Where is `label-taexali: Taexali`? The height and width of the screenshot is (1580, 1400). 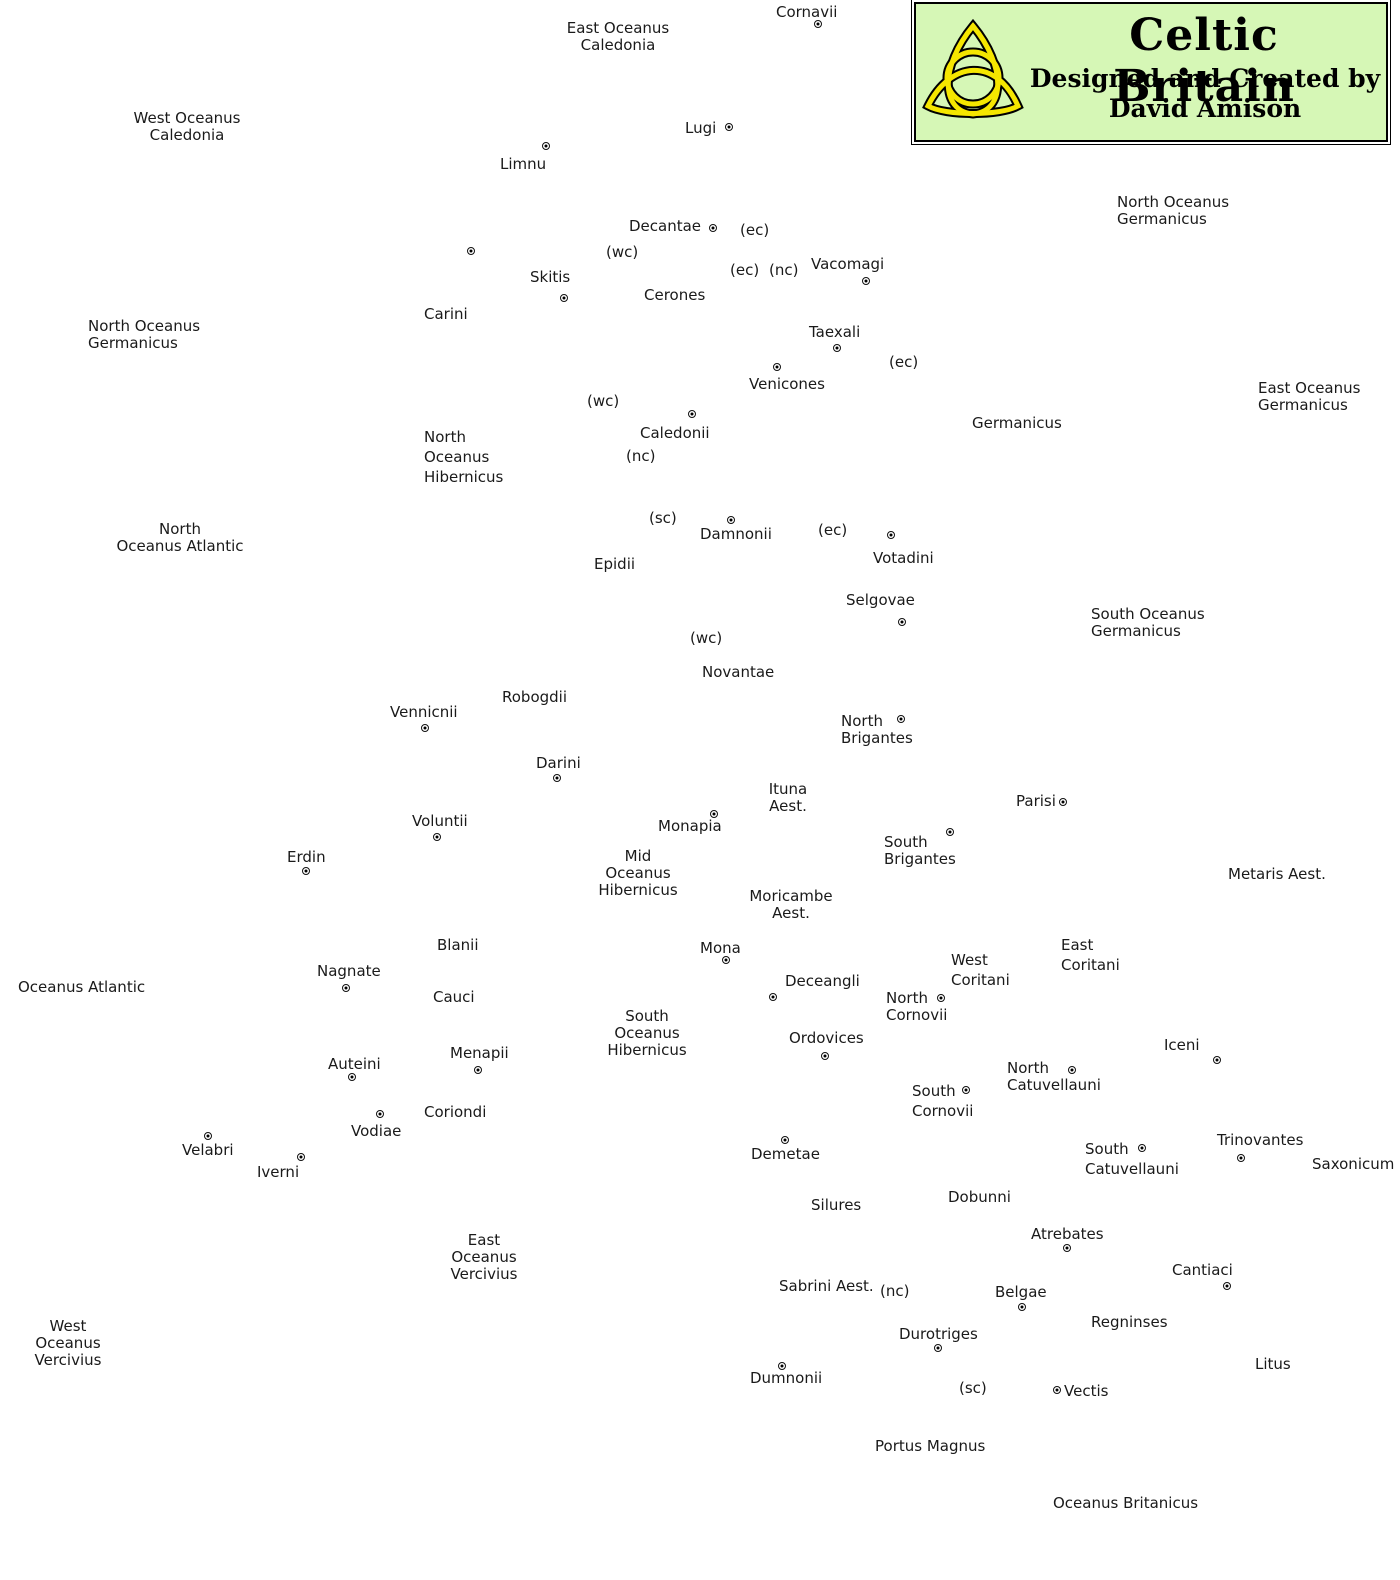
label-taexali: Taexali is located at coordinates (835, 332).